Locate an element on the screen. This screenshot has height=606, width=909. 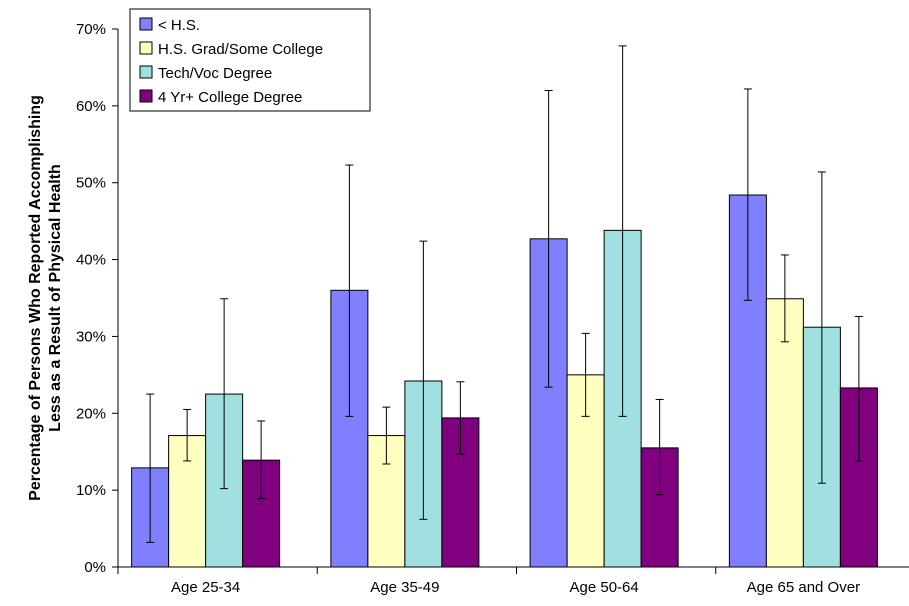
y-tick-label: 30% is located at coordinates (91, 336).